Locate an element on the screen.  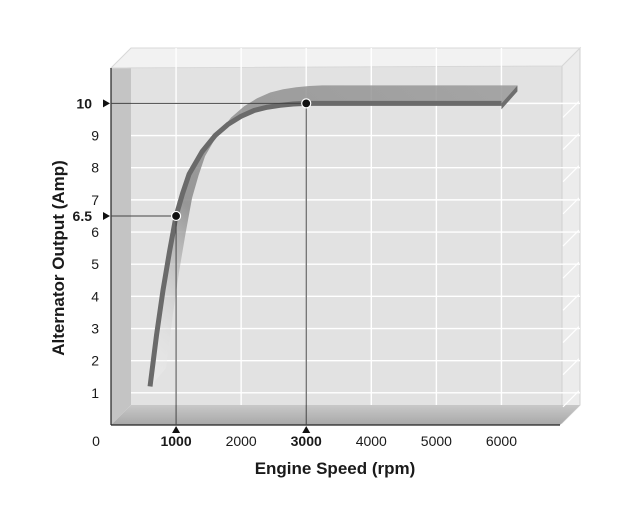
y-tick-2: 2 is located at coordinates (95, 361).